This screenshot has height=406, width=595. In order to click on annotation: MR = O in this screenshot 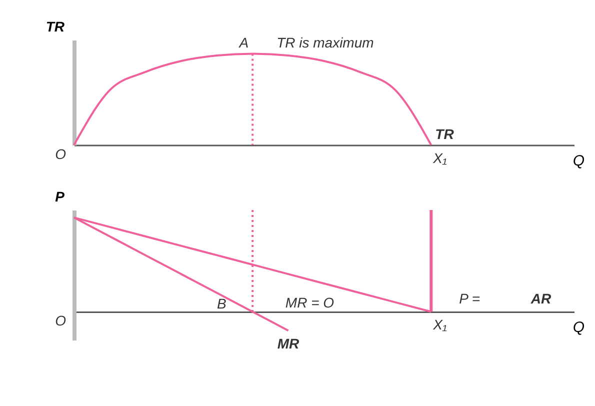, I will do `click(309, 302)`.